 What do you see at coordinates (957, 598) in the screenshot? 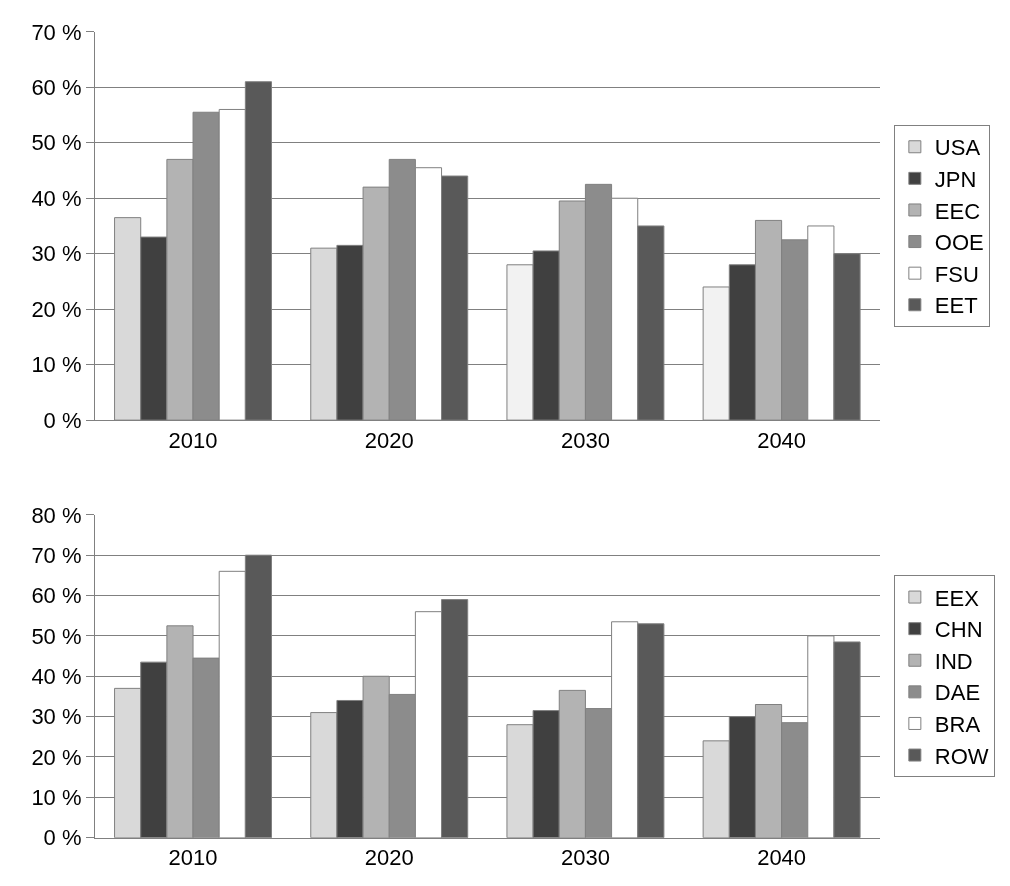
I see `legend-label: EEX` at bounding box center [957, 598].